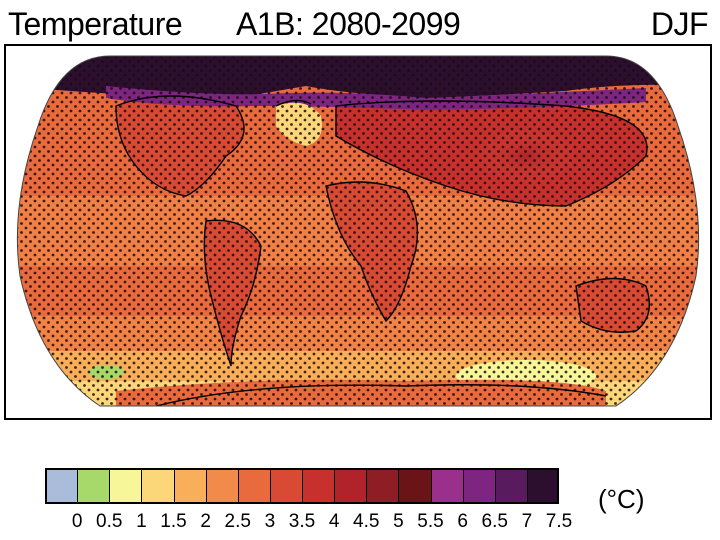 This screenshot has height=540, width=720. Describe the element at coordinates (109, 521) in the screenshot. I see `colorbar-tick-label: 0.5` at that location.